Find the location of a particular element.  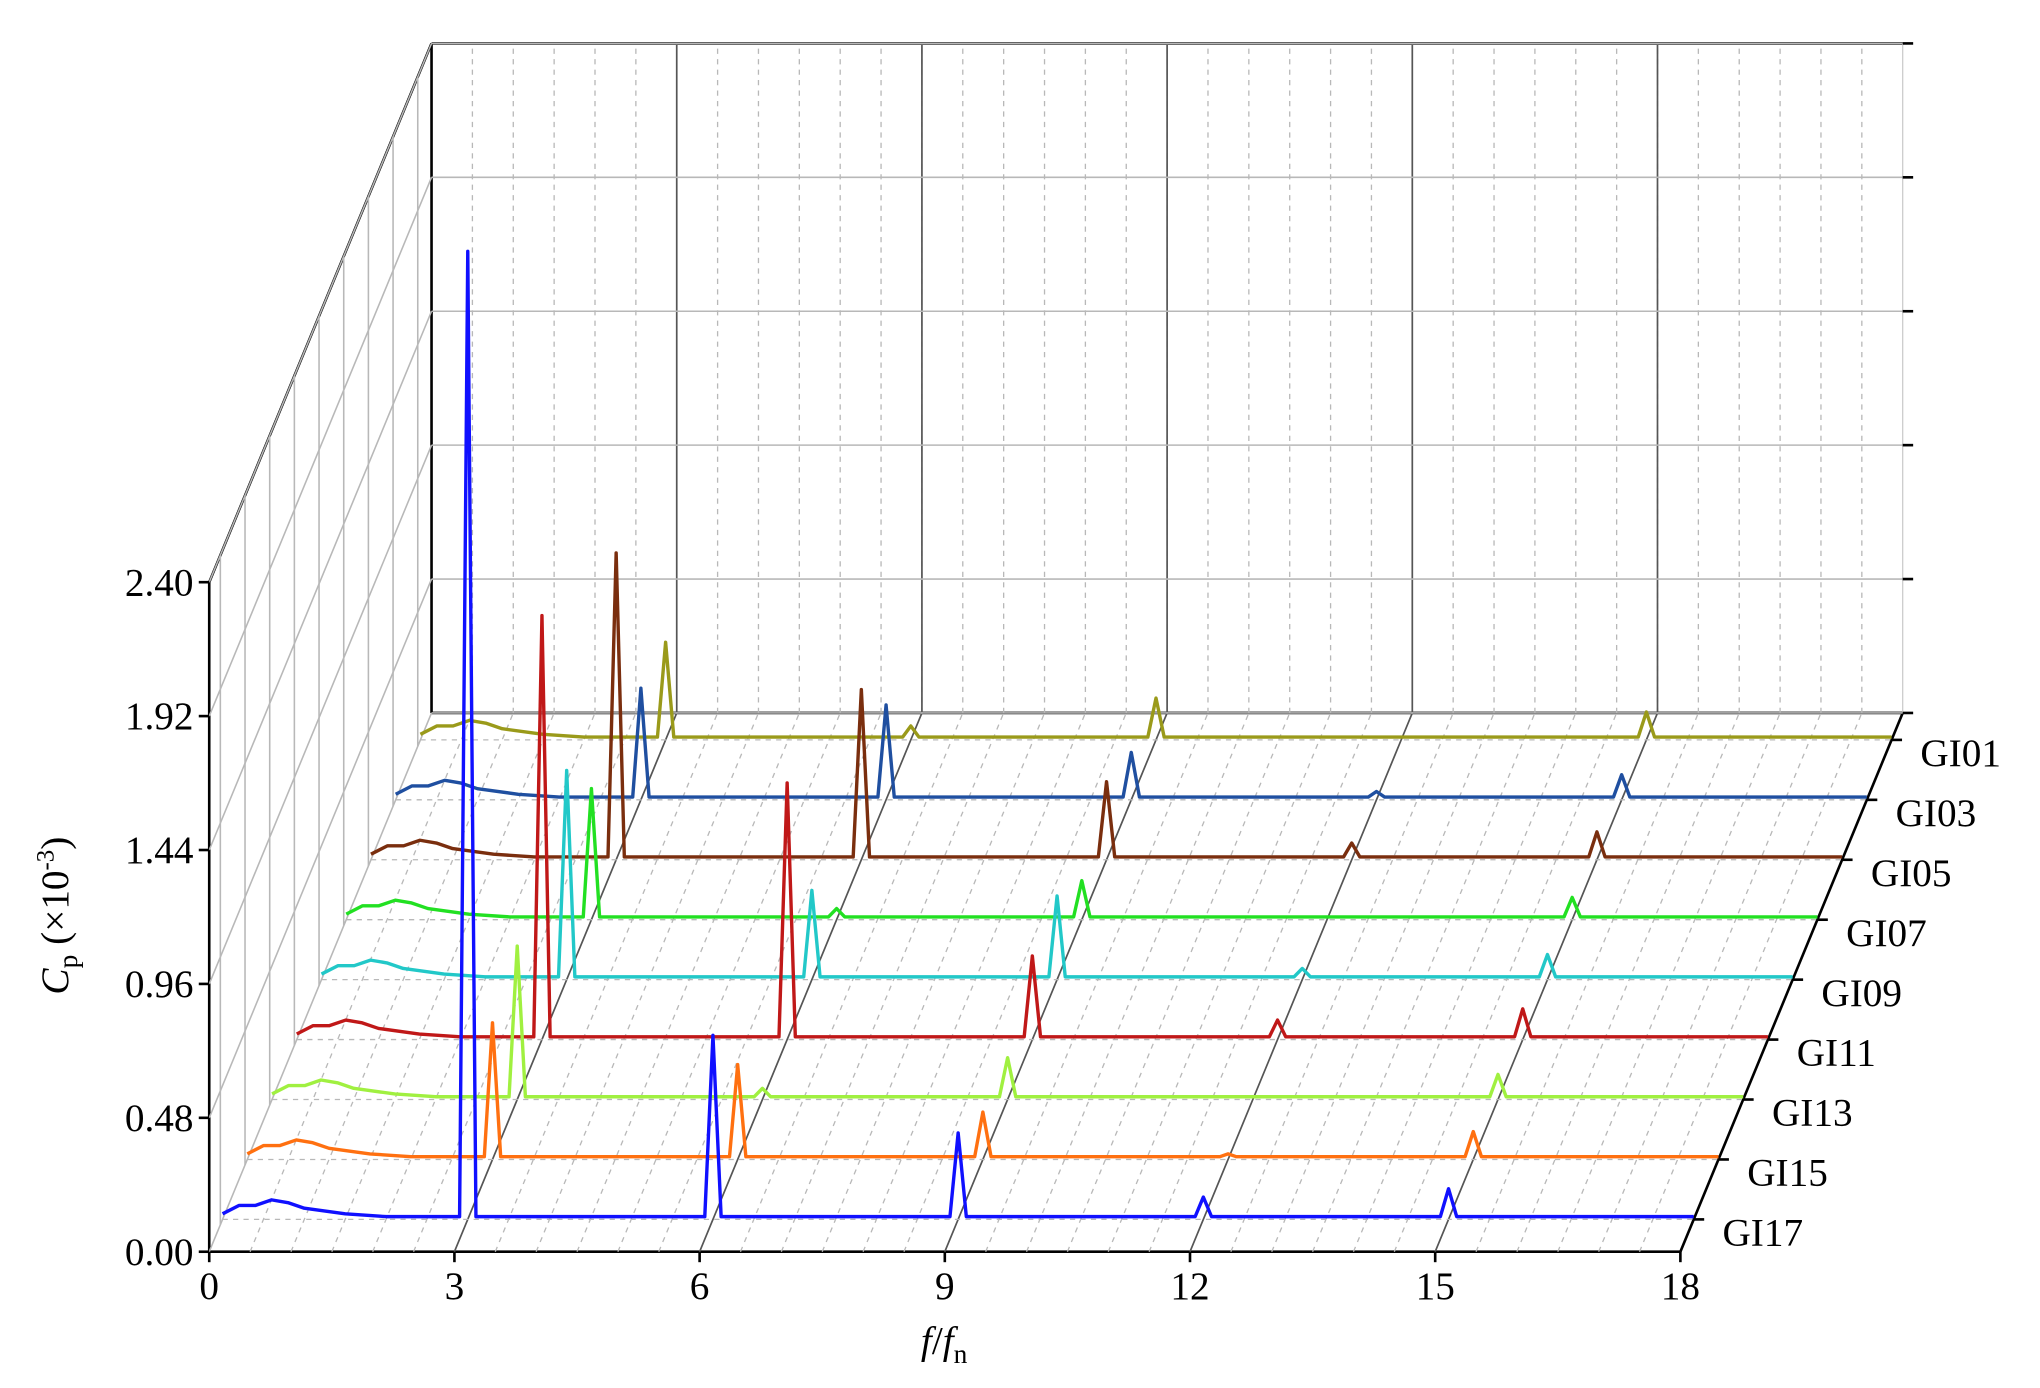

x-tick-label: 9 is located at coordinates (945, 1286).